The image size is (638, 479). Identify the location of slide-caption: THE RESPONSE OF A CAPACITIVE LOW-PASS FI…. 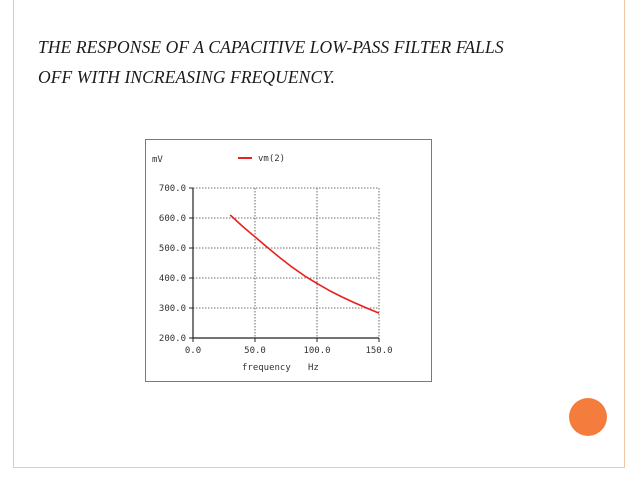
(318, 62).